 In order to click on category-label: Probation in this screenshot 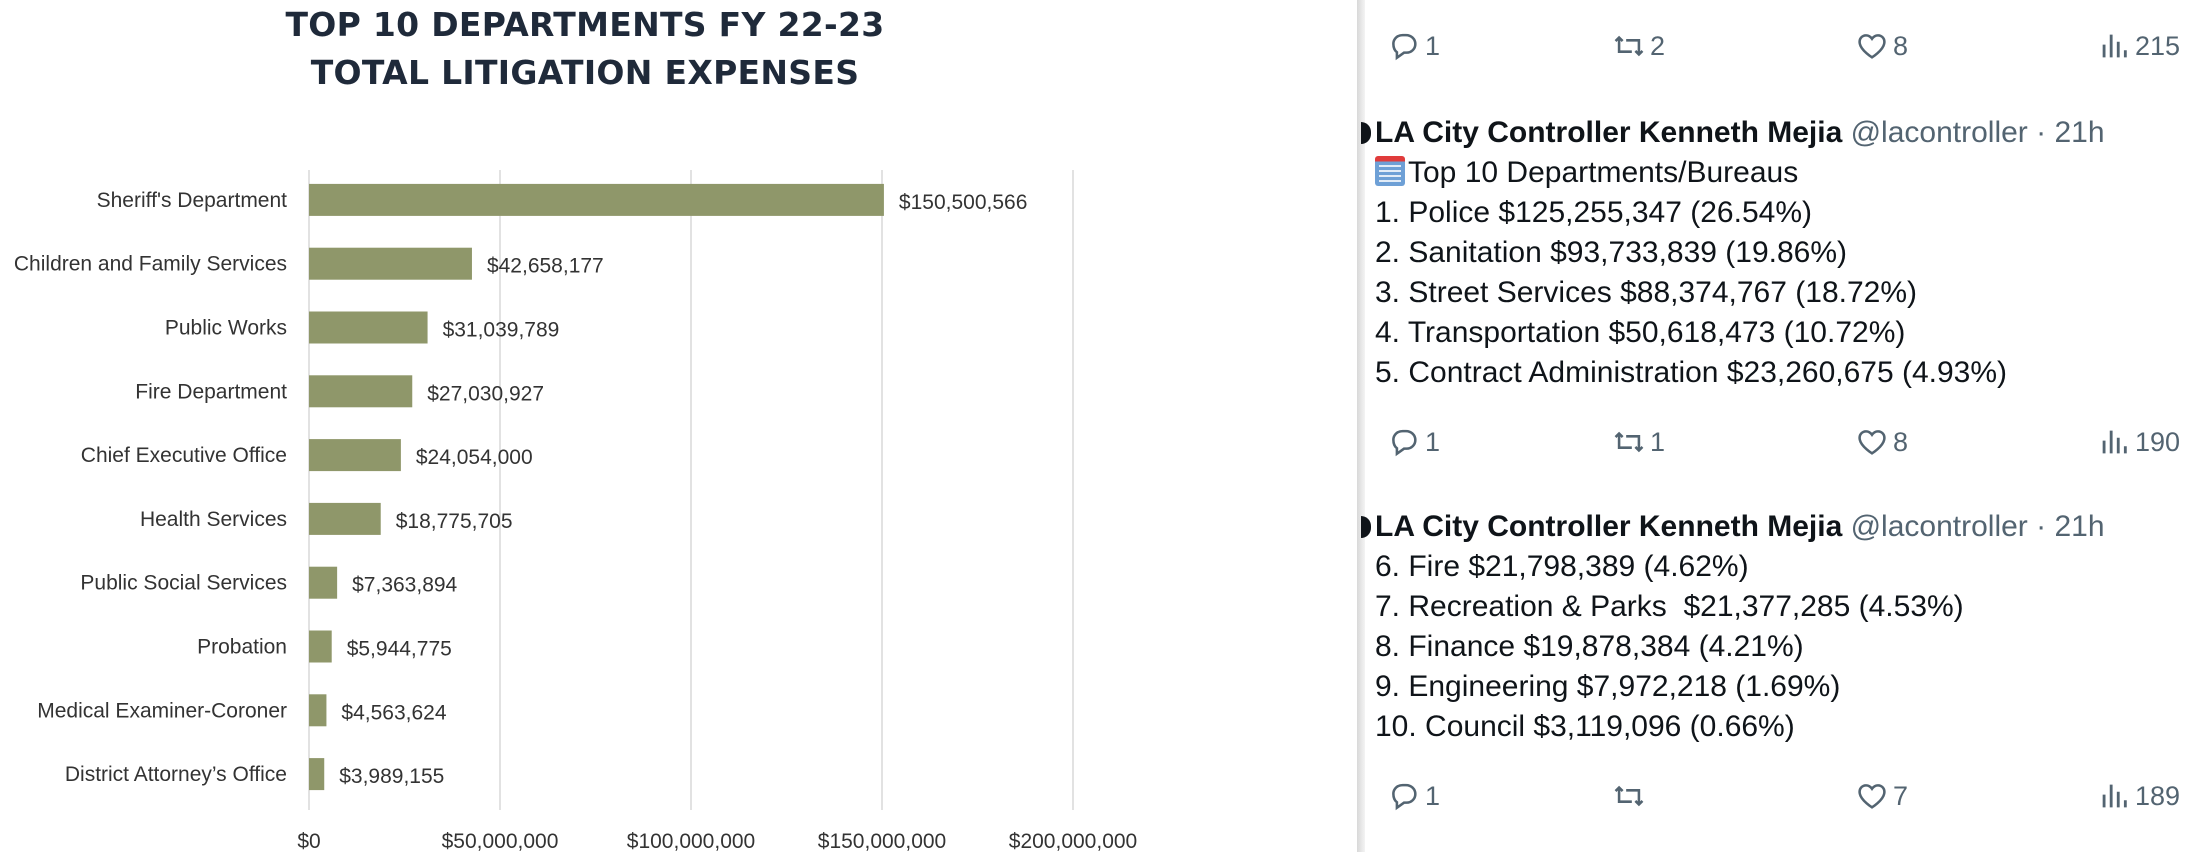, I will do `click(242, 647)`.